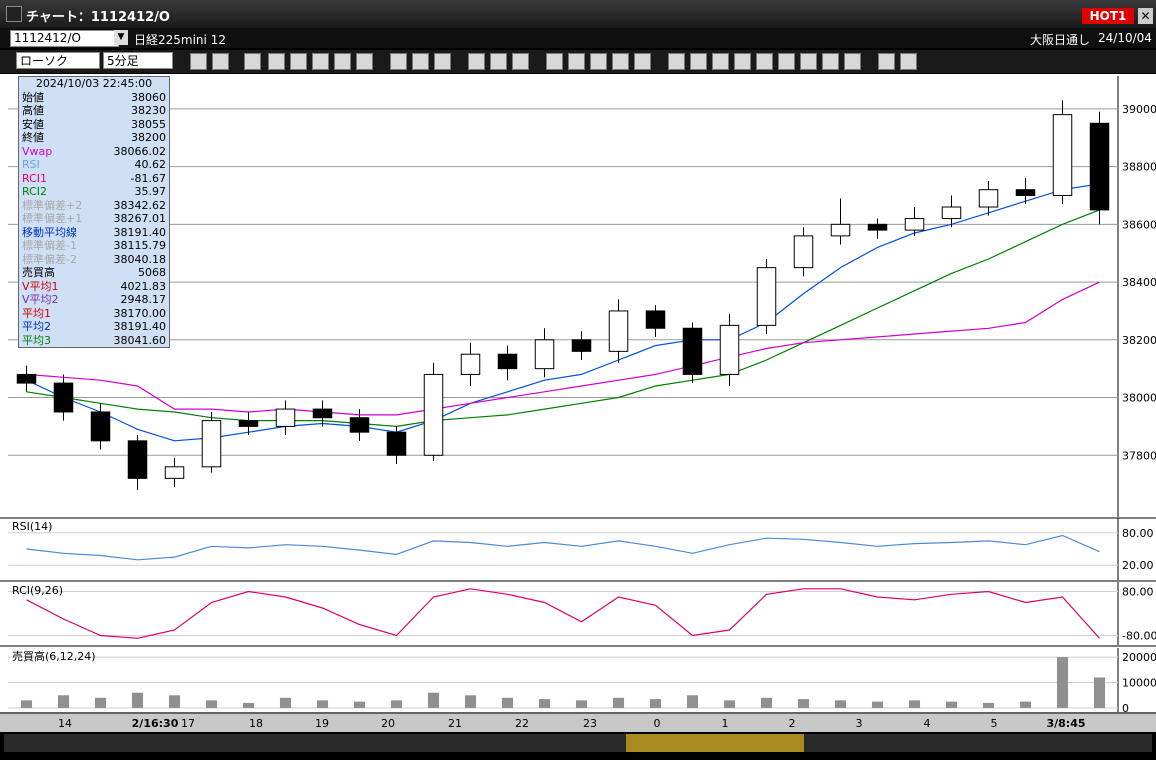 This screenshot has width=1156, height=760. What do you see at coordinates (140, 259) in the screenshot?
I see `info-value: 38040.18` at bounding box center [140, 259].